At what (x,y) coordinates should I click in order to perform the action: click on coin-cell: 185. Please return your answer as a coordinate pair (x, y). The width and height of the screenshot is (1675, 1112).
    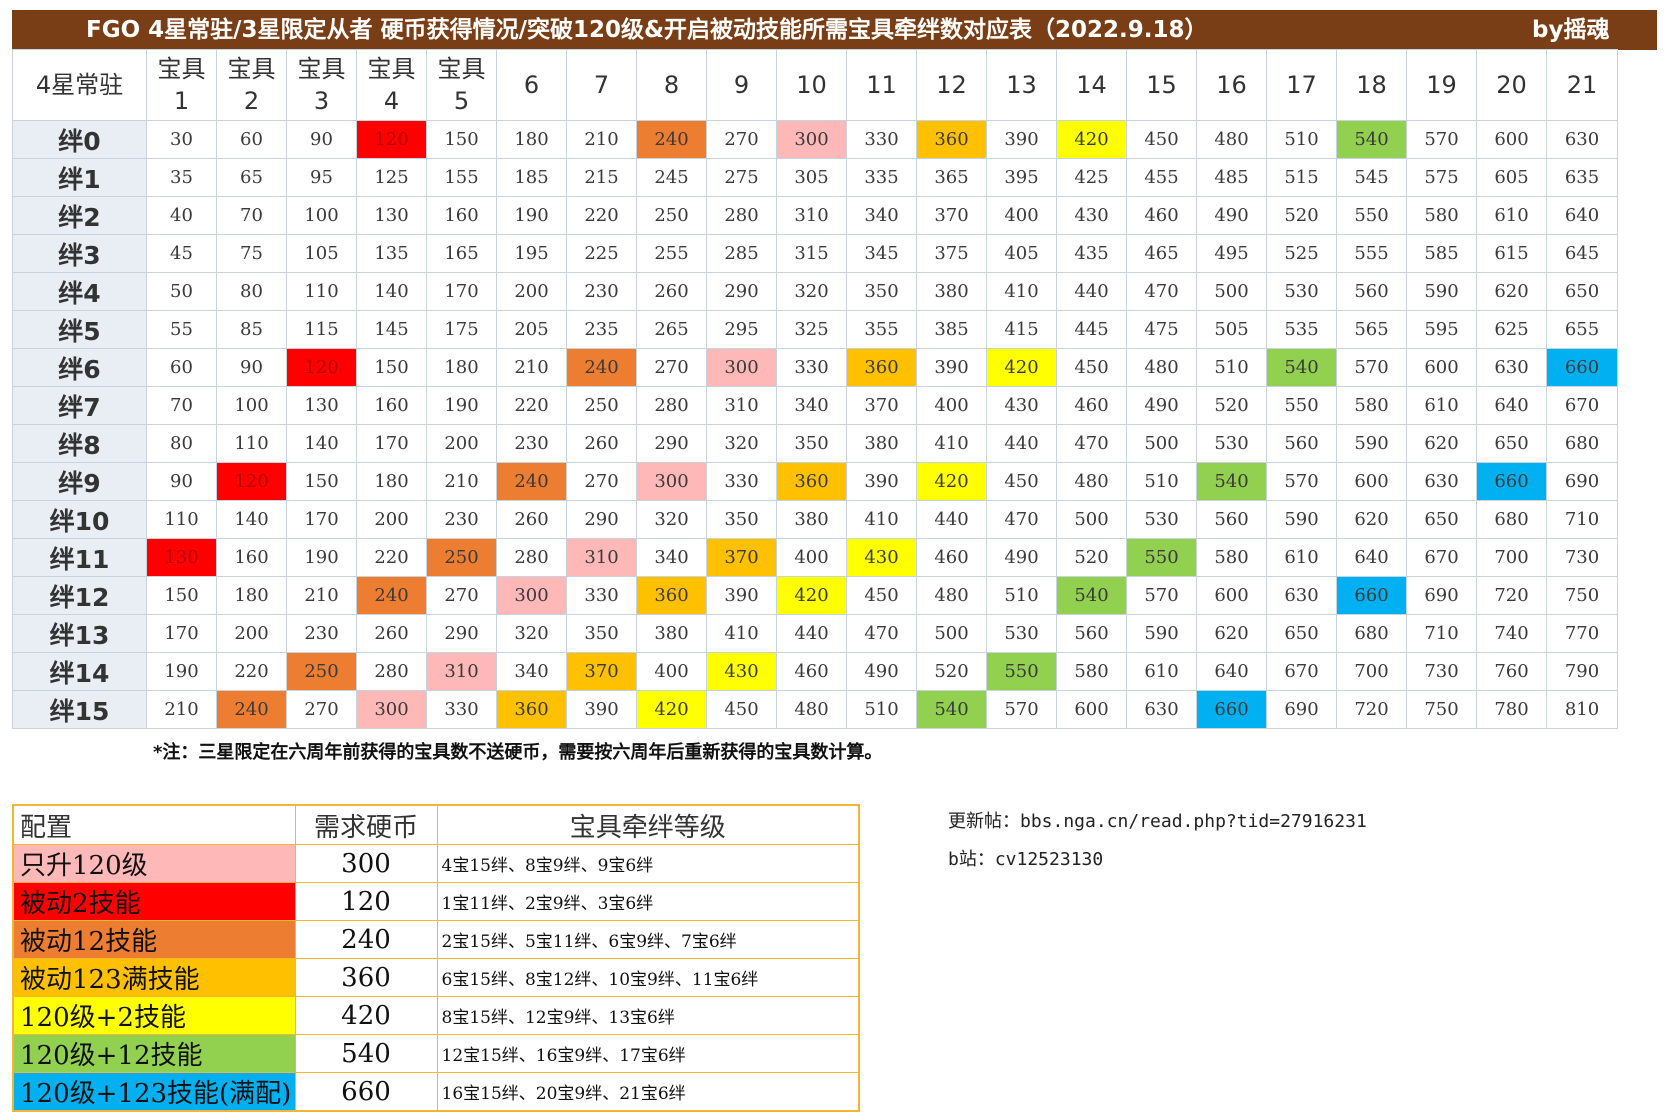
    Looking at the image, I should click on (531, 177).